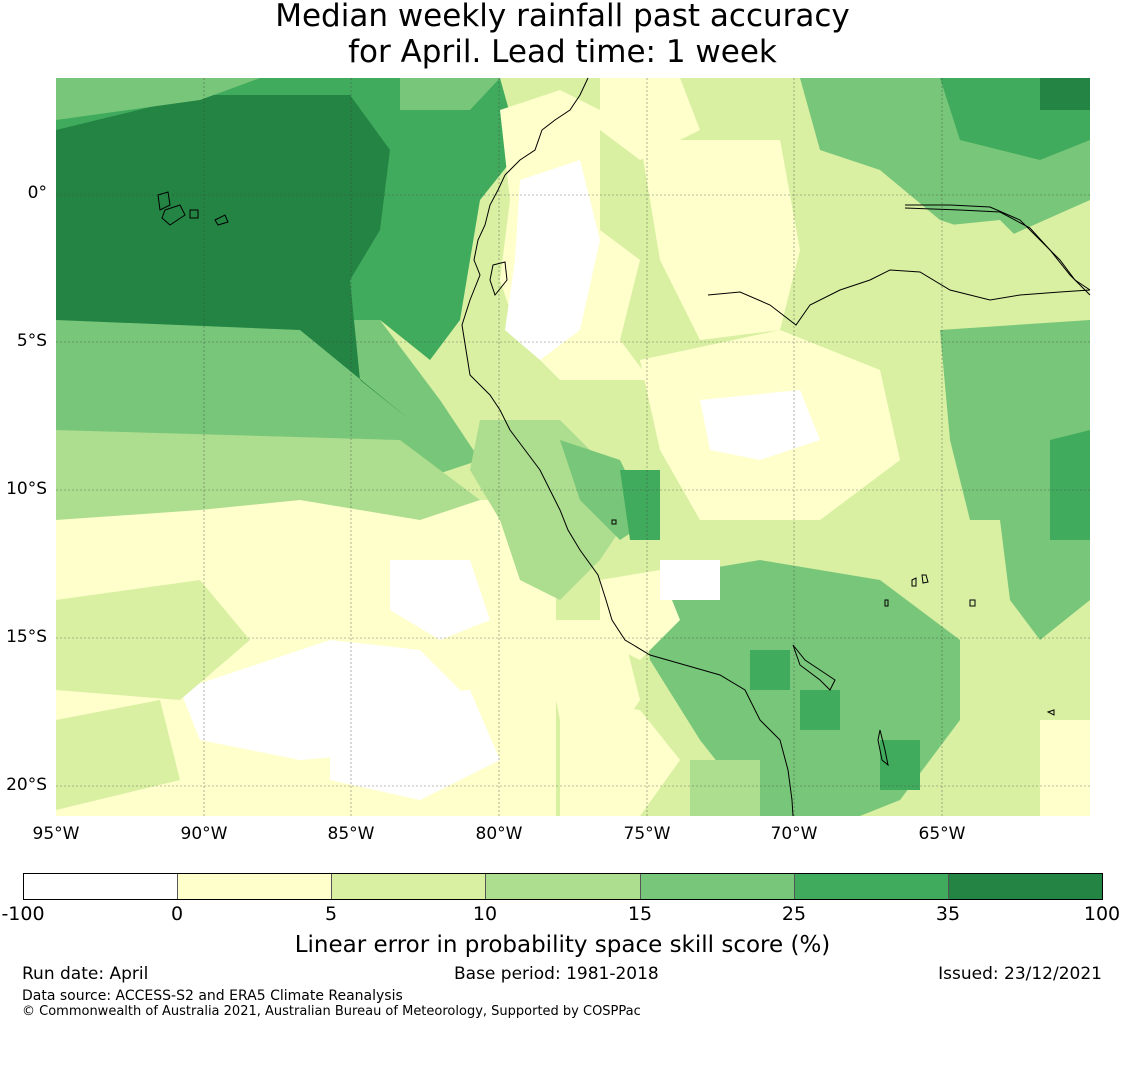  I want to click on colorbar-tick: 15, so click(640, 914).